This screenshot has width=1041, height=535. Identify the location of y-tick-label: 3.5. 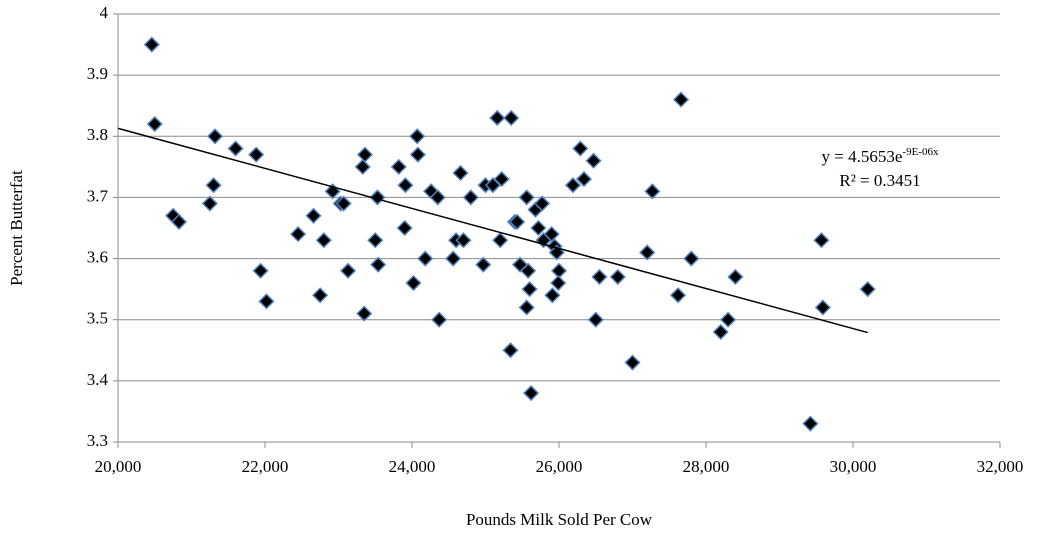
(97, 318).